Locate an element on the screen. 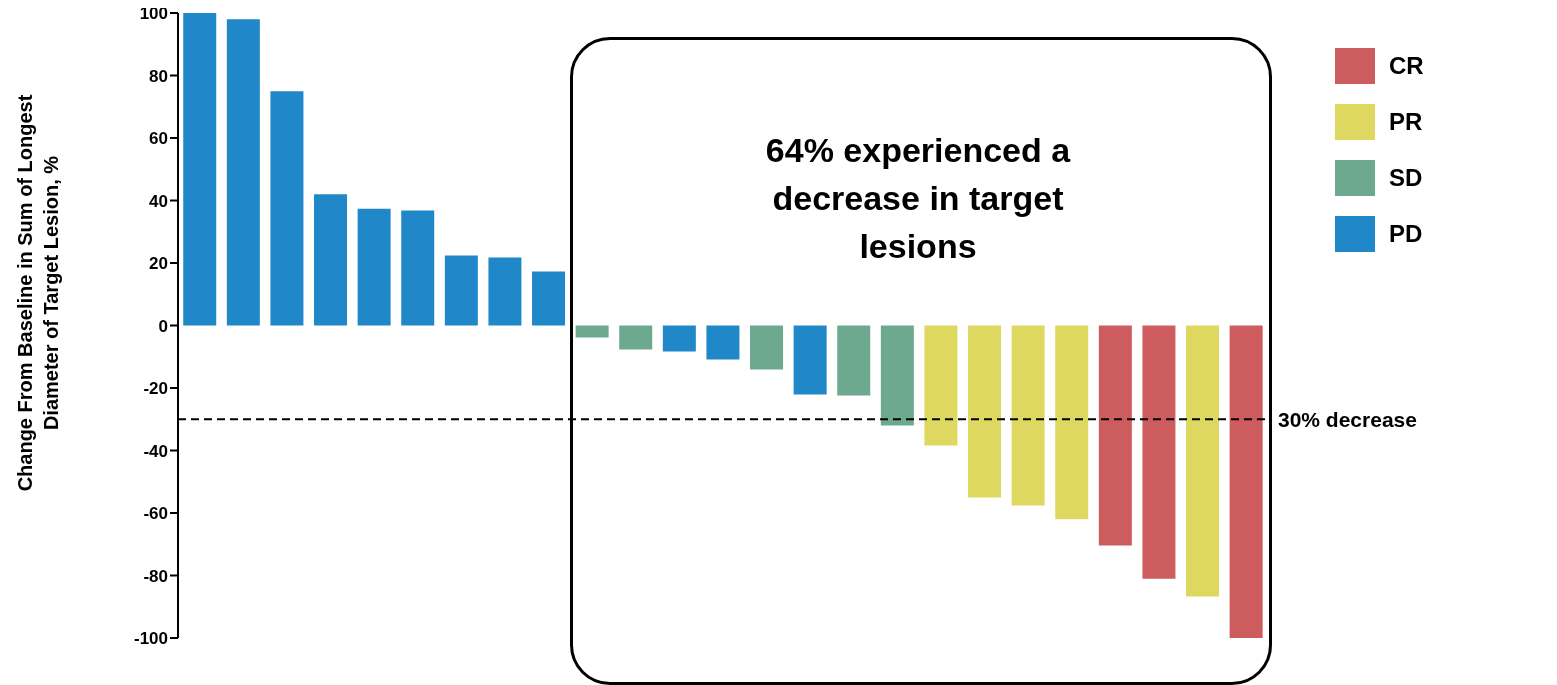 This screenshot has width=1557, height=685. y-tick-label: -60 is located at coordinates (155, 514).